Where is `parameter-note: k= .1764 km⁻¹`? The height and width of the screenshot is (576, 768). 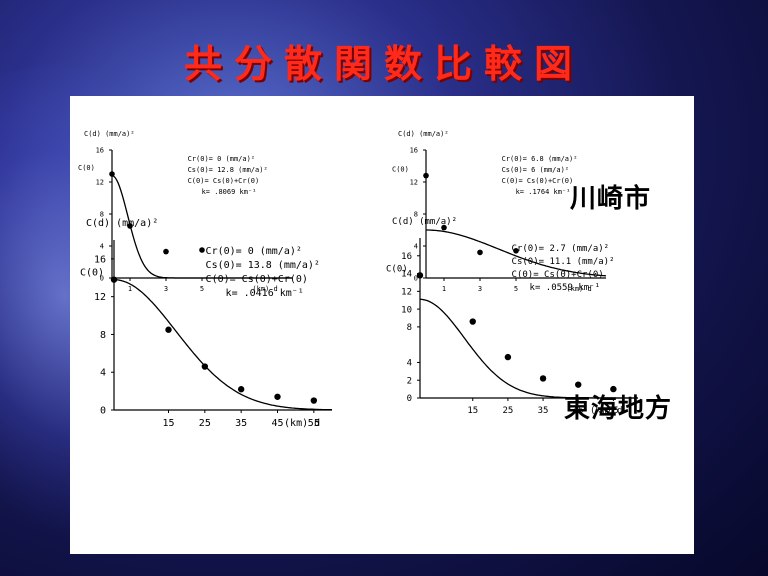
parameter-note: k= .1764 km⁻¹ is located at coordinates (543, 192).